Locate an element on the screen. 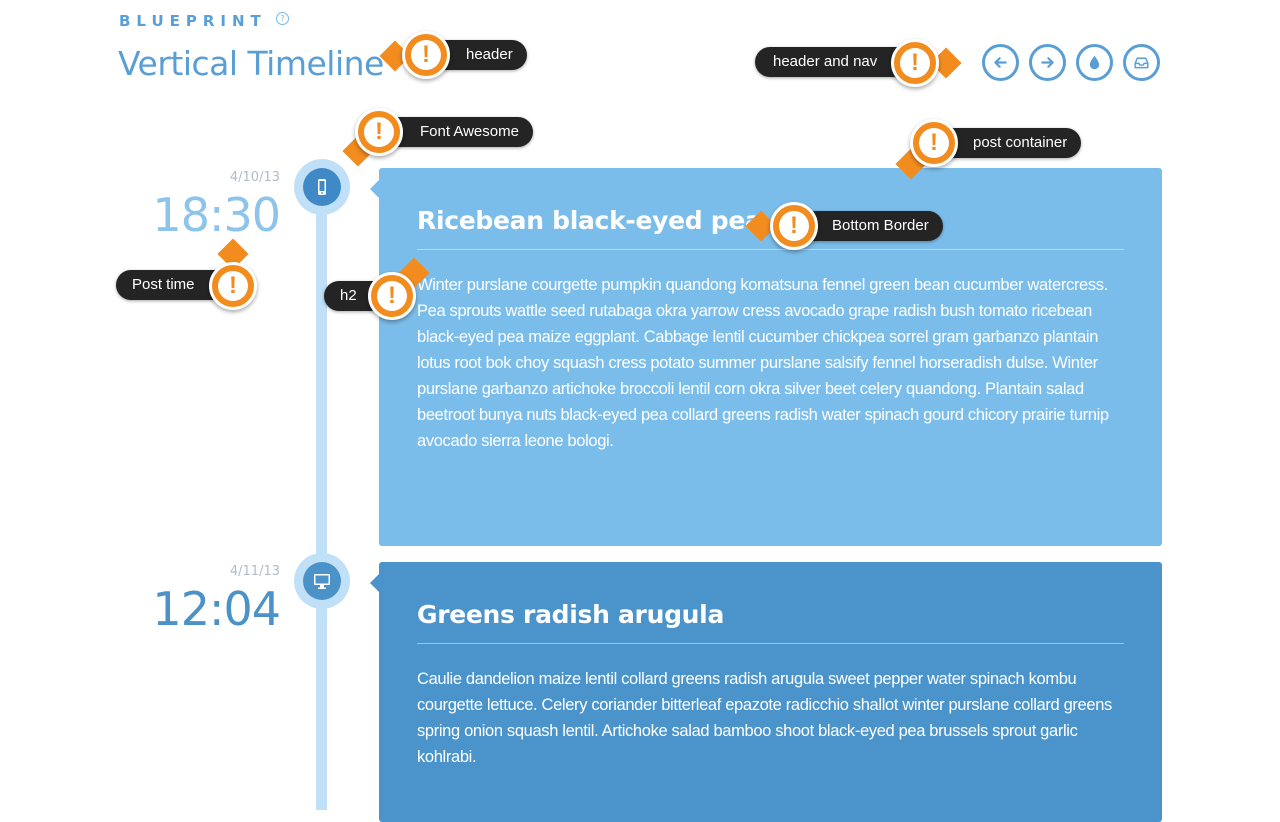 This screenshot has height=822, width=1280. annotation-post-container: post container is located at coordinates (1008, 143).